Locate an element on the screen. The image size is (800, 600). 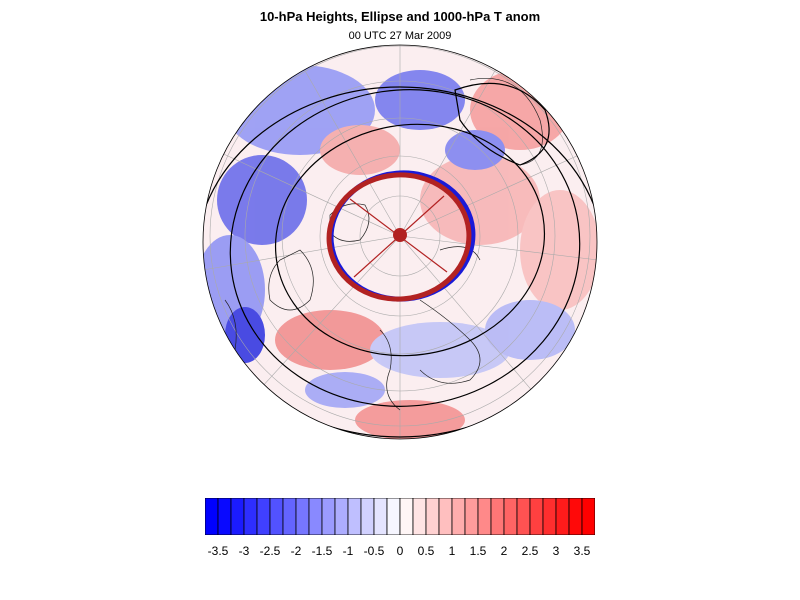
colorbar-tick-label: 1.5 is located at coordinates (478, 551).